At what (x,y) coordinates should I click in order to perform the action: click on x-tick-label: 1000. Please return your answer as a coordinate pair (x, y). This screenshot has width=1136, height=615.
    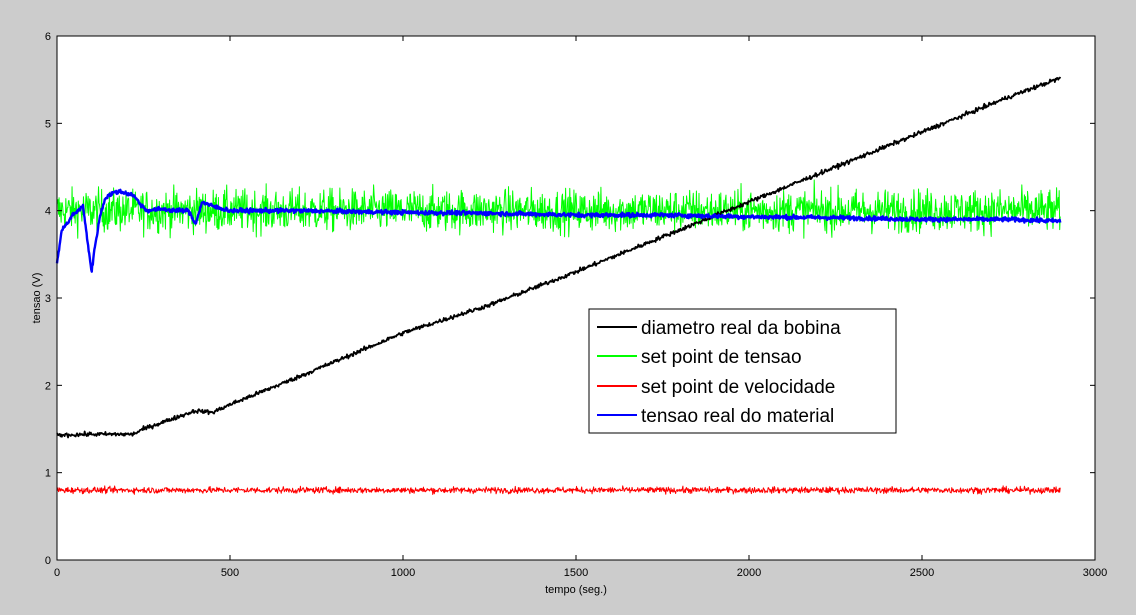
    Looking at the image, I should click on (403, 573).